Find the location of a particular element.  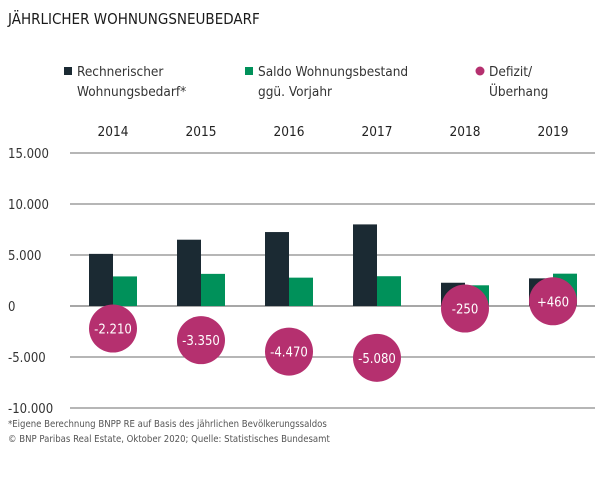

deficit-label: +460 is located at coordinates (553, 302).